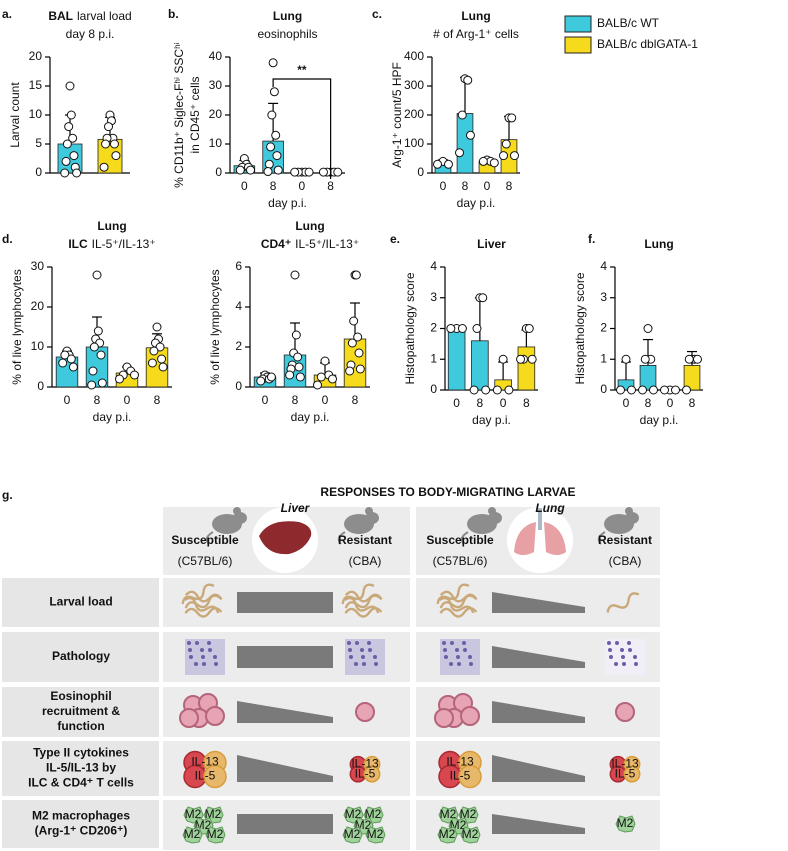  Describe the element at coordinates (7, 14) in the screenshot. I see `panel-label: a.` at that location.